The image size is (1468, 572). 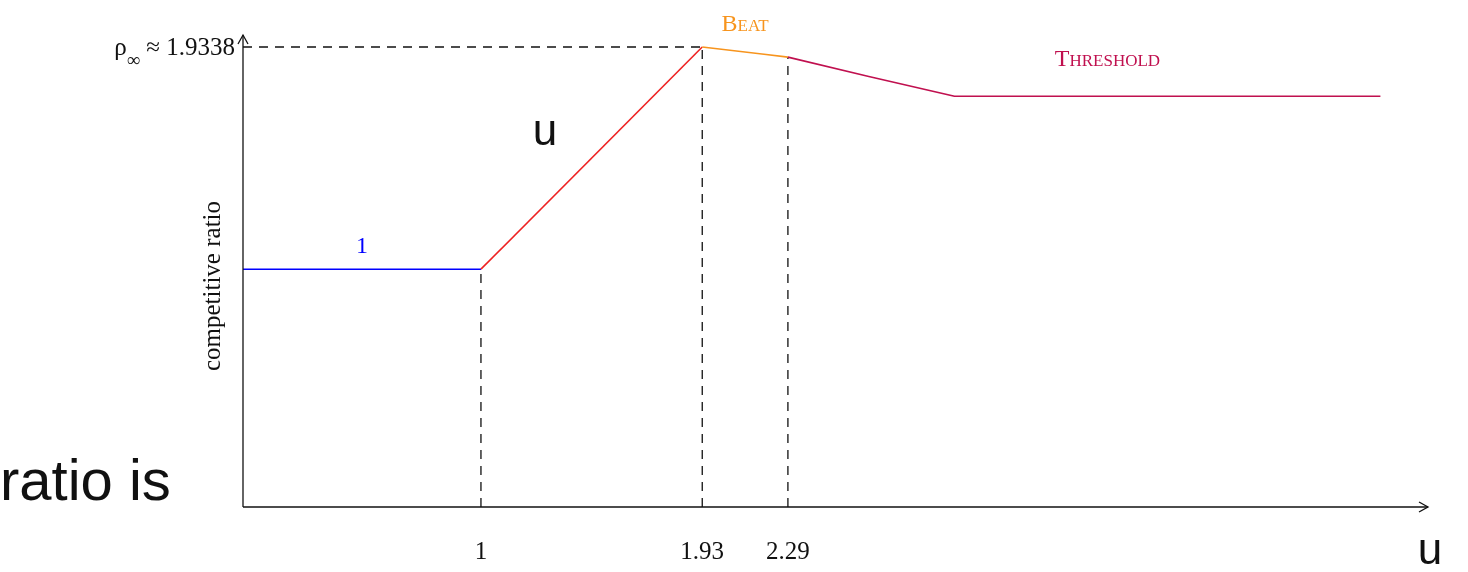 I want to click on series-label: Beat, so click(x=745, y=23).